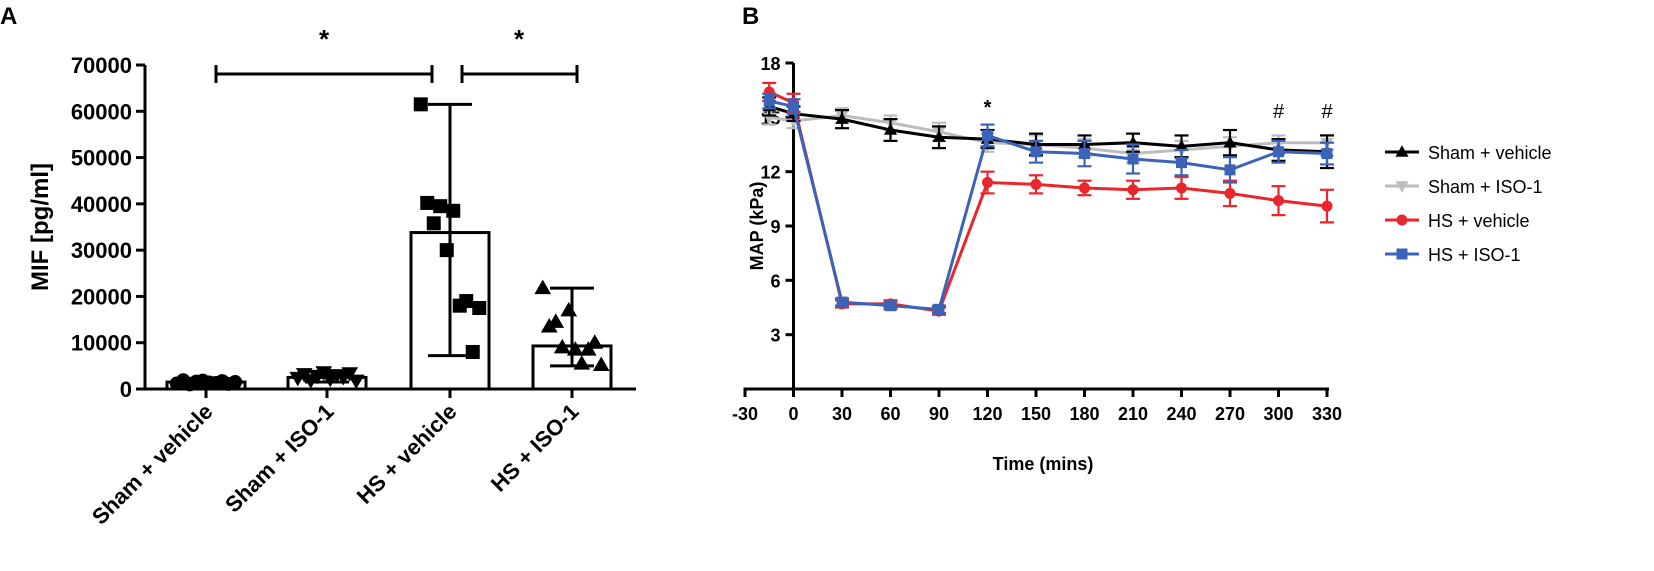 The height and width of the screenshot is (571, 1654). What do you see at coordinates (1485, 187) in the screenshot?
I see `legend-label: Sham + ISO-1` at bounding box center [1485, 187].